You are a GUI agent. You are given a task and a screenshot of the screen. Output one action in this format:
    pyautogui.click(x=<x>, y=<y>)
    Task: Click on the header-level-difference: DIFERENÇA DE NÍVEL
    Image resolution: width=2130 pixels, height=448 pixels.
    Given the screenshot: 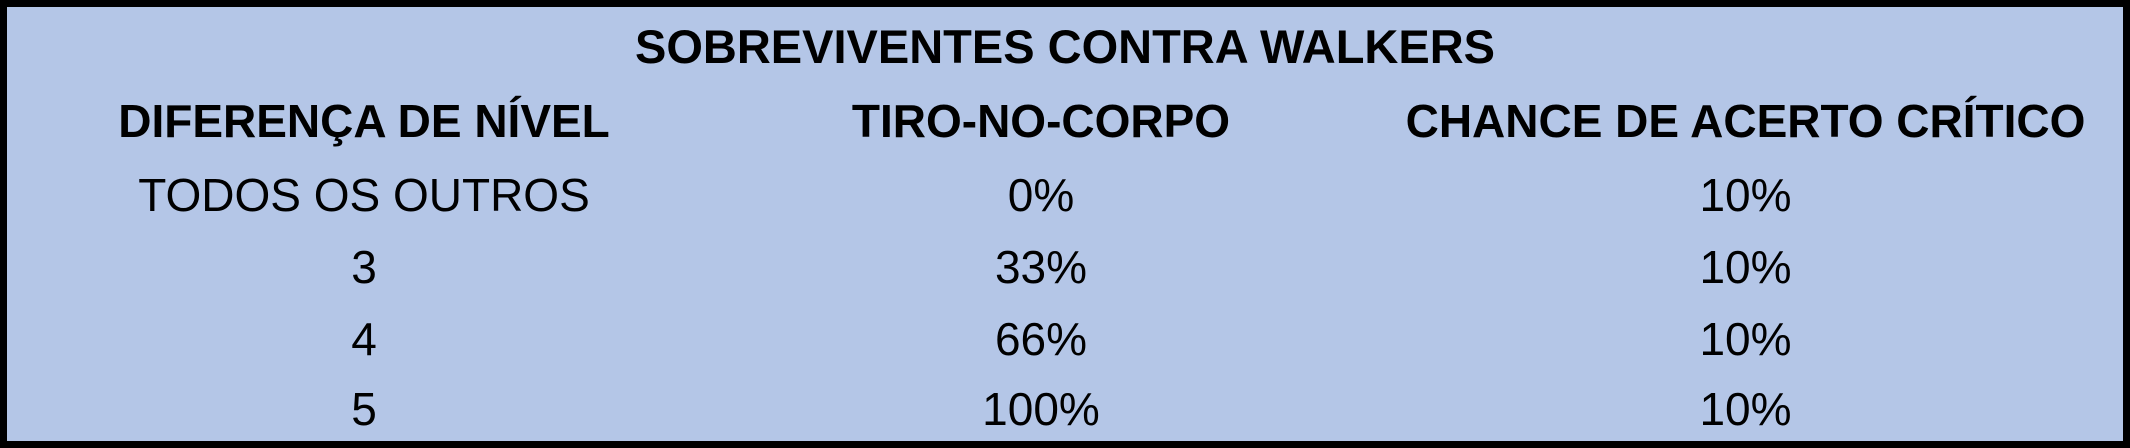 What is the action you would take?
    pyautogui.click(x=364, y=121)
    